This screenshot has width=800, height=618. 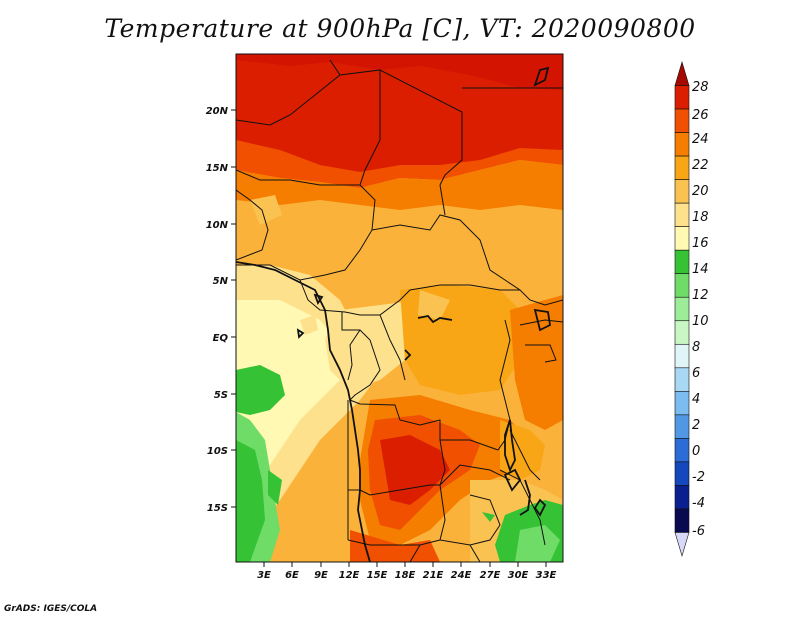 What do you see at coordinates (217, 225) in the screenshot?
I see `lat-label-10n: 10N` at bounding box center [217, 225].